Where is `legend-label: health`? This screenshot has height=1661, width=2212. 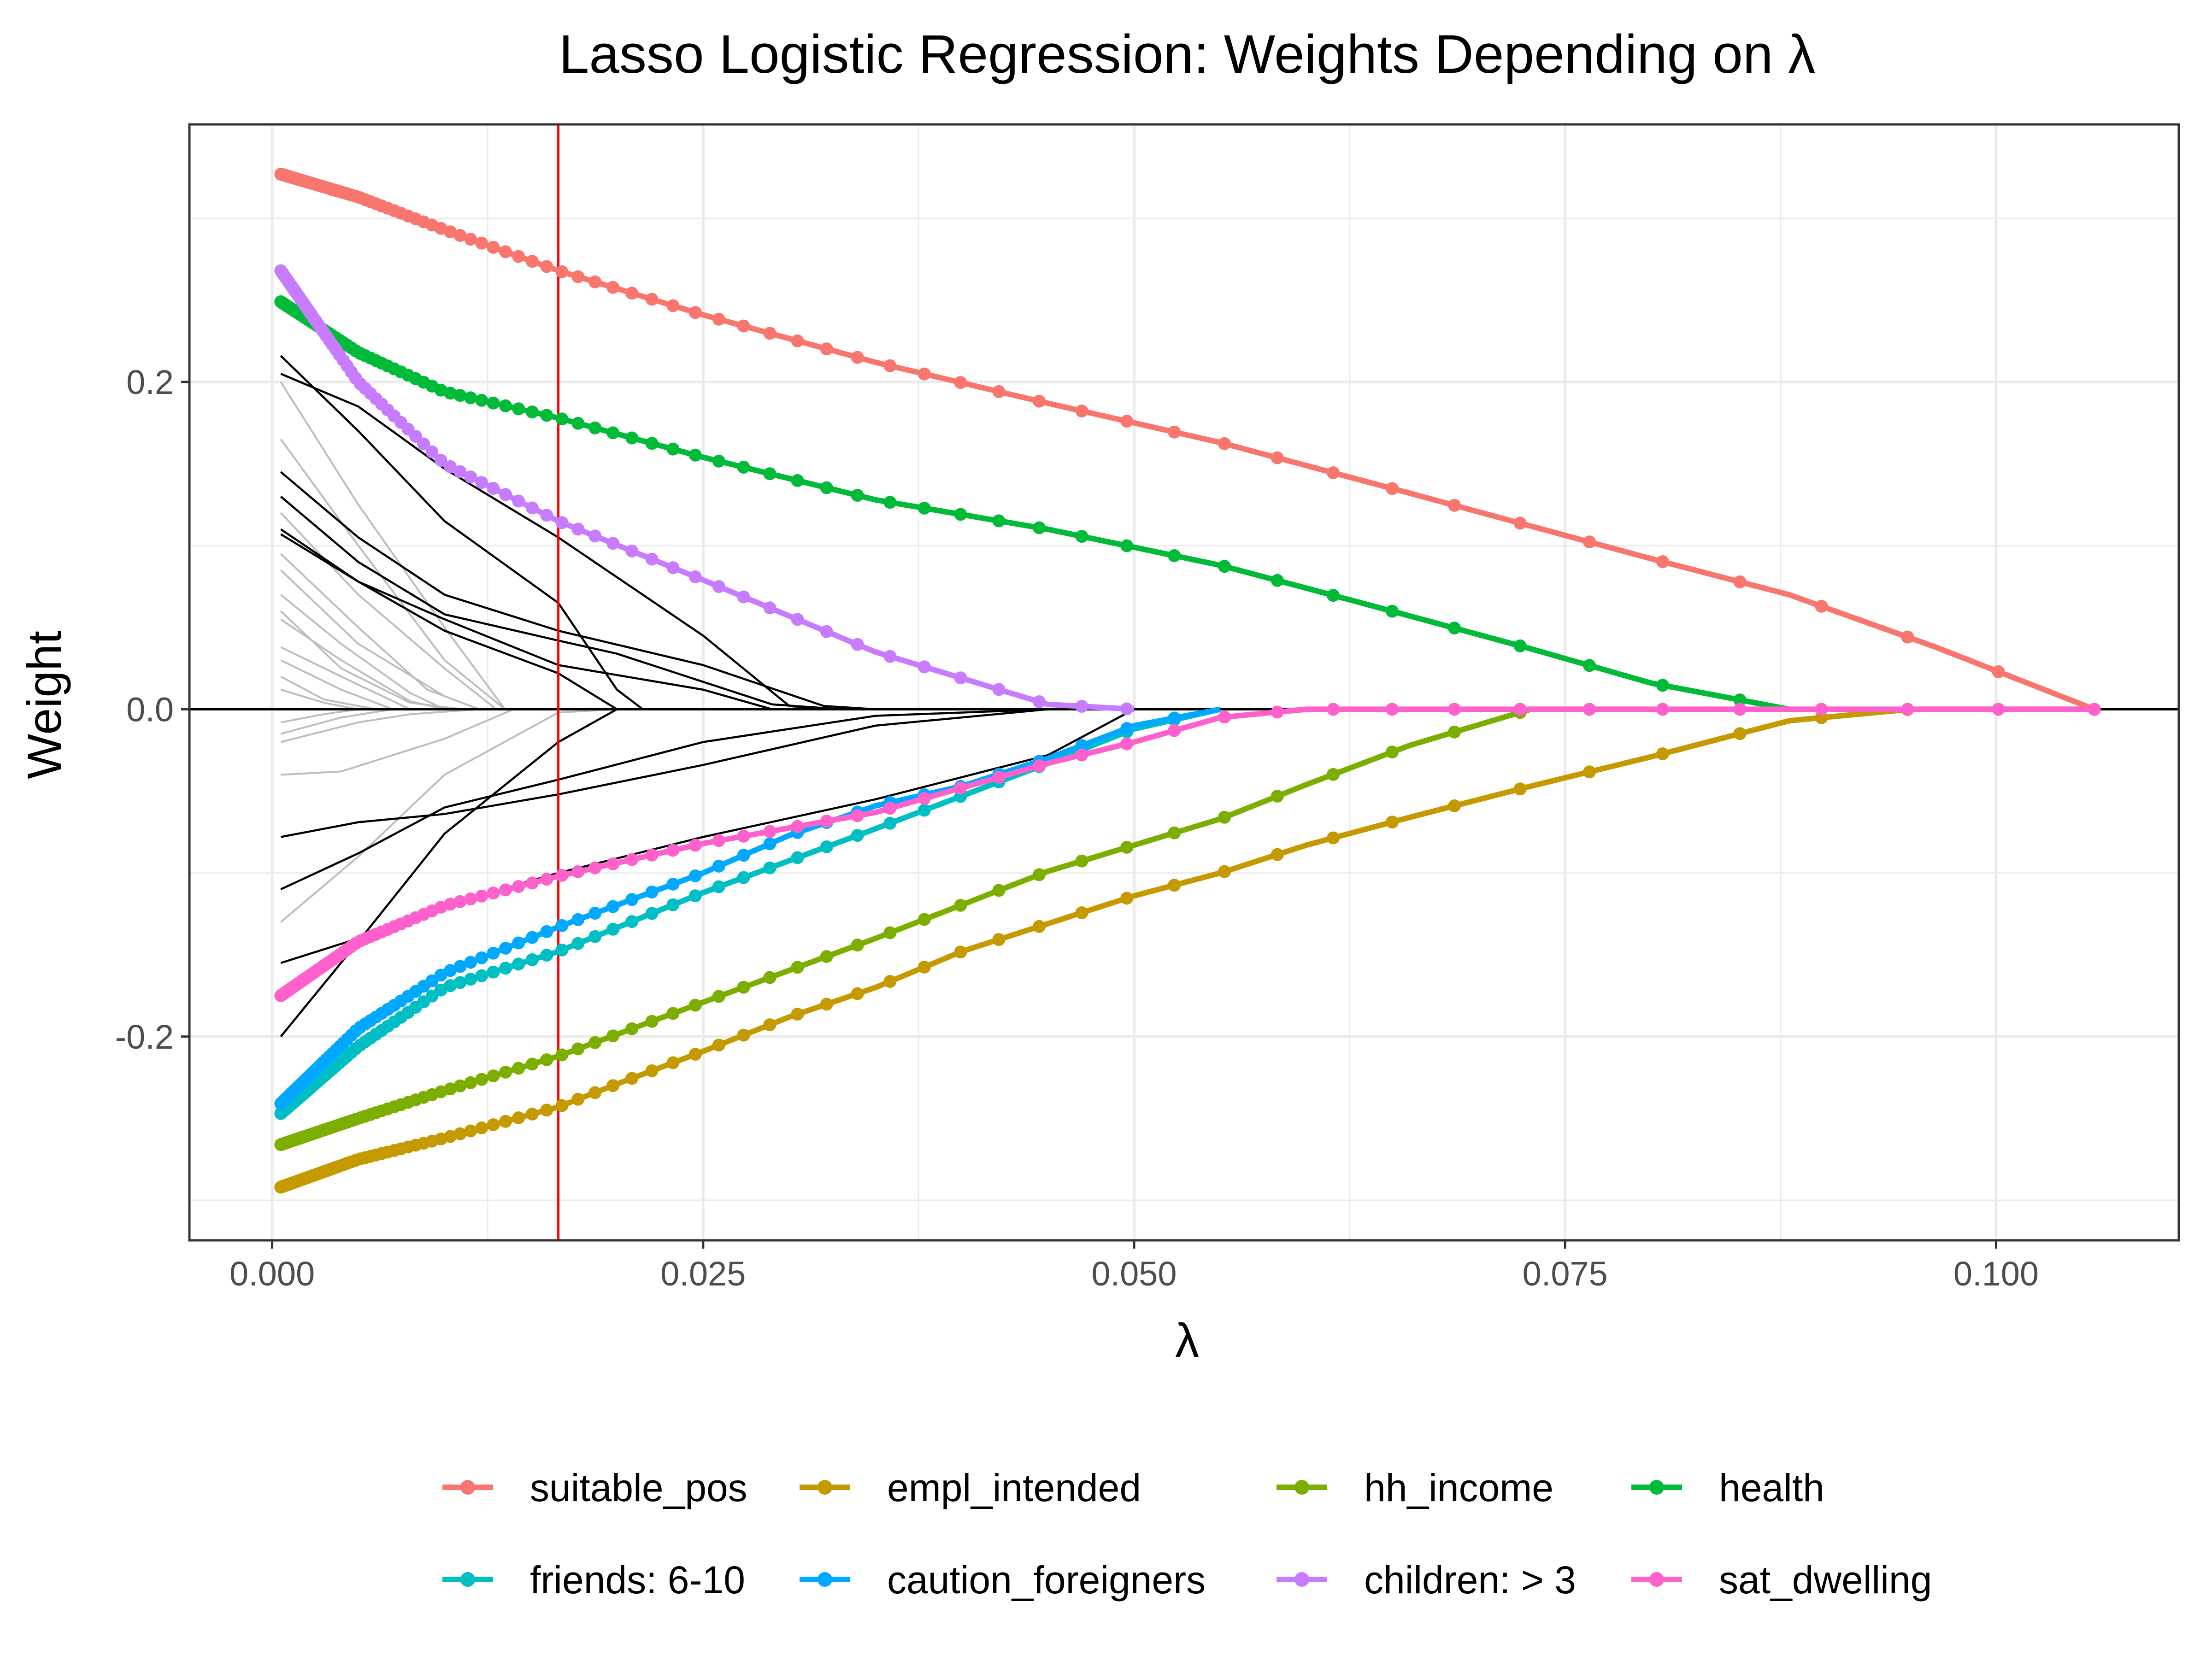
legend-label: health is located at coordinates (1771, 1487).